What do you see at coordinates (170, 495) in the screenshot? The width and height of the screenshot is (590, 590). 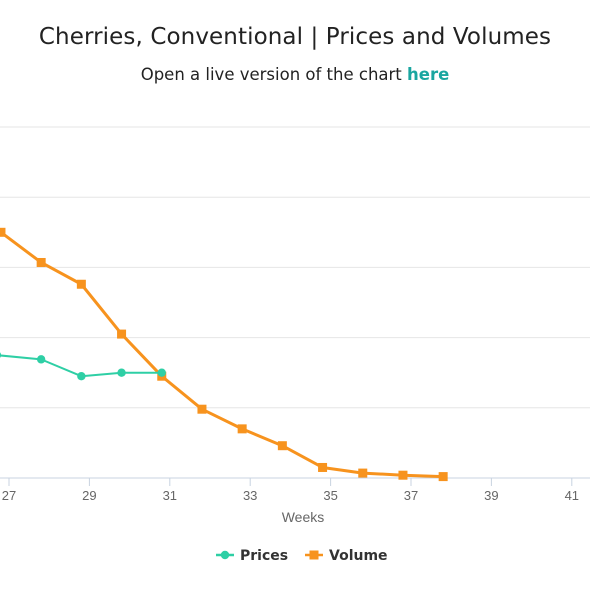 I see `x-tick-label: 31` at bounding box center [170, 495].